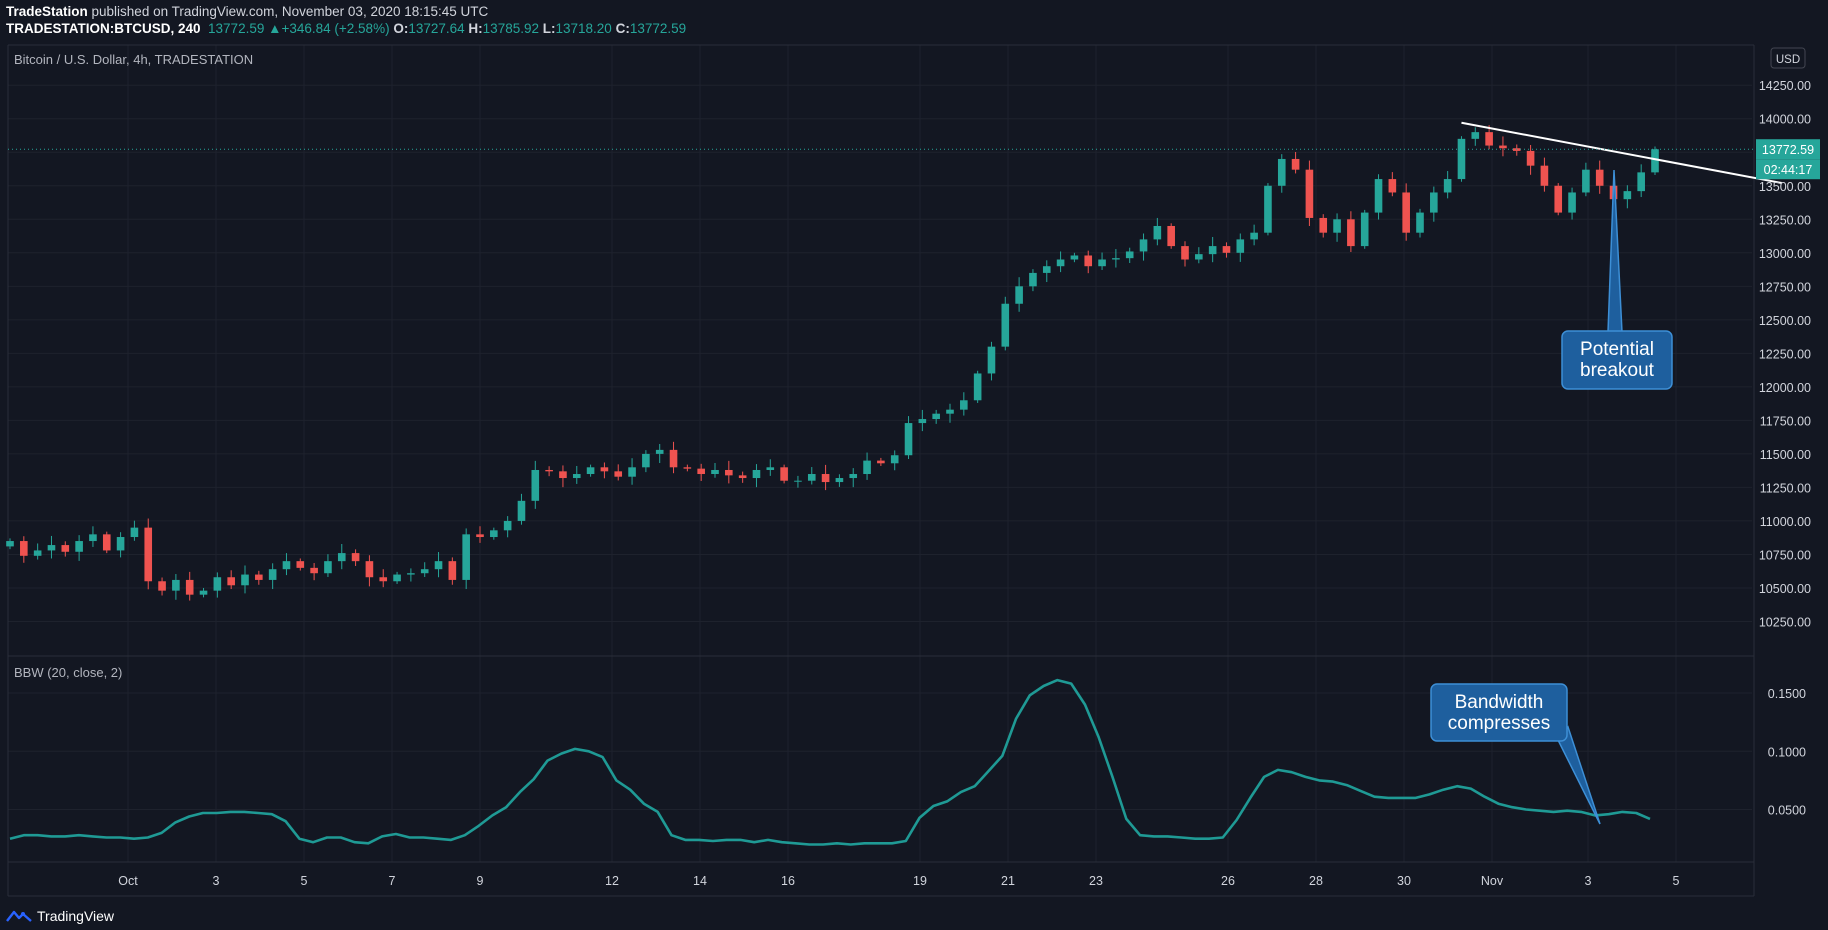  Describe the element at coordinates (1499, 702) in the screenshot. I see `bandwidth-callout-text: Bandwidth` at that location.